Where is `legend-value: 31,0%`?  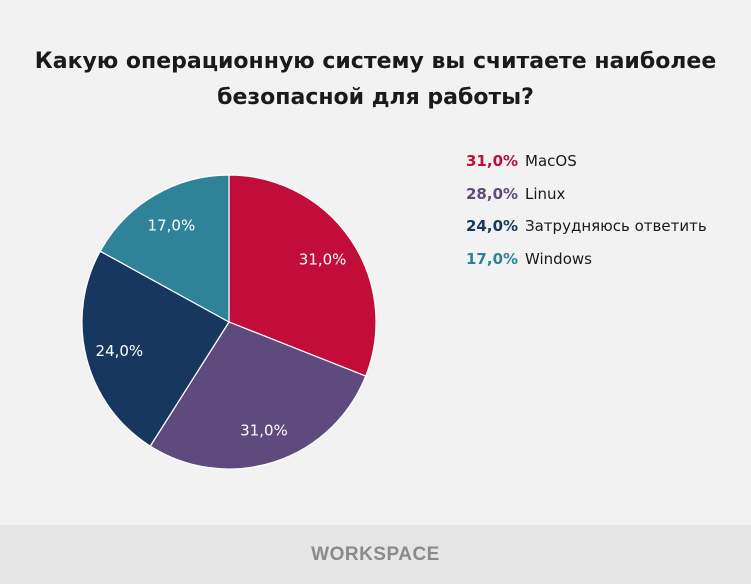 legend-value: 31,0% is located at coordinates (492, 161).